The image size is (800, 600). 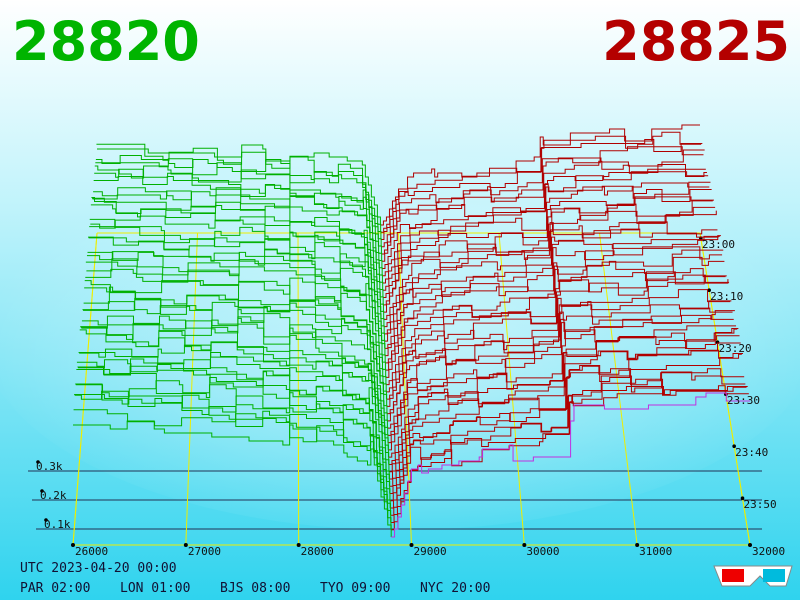 What do you see at coordinates (204, 551) in the screenshot?
I see `price-label: 27000` at bounding box center [204, 551].